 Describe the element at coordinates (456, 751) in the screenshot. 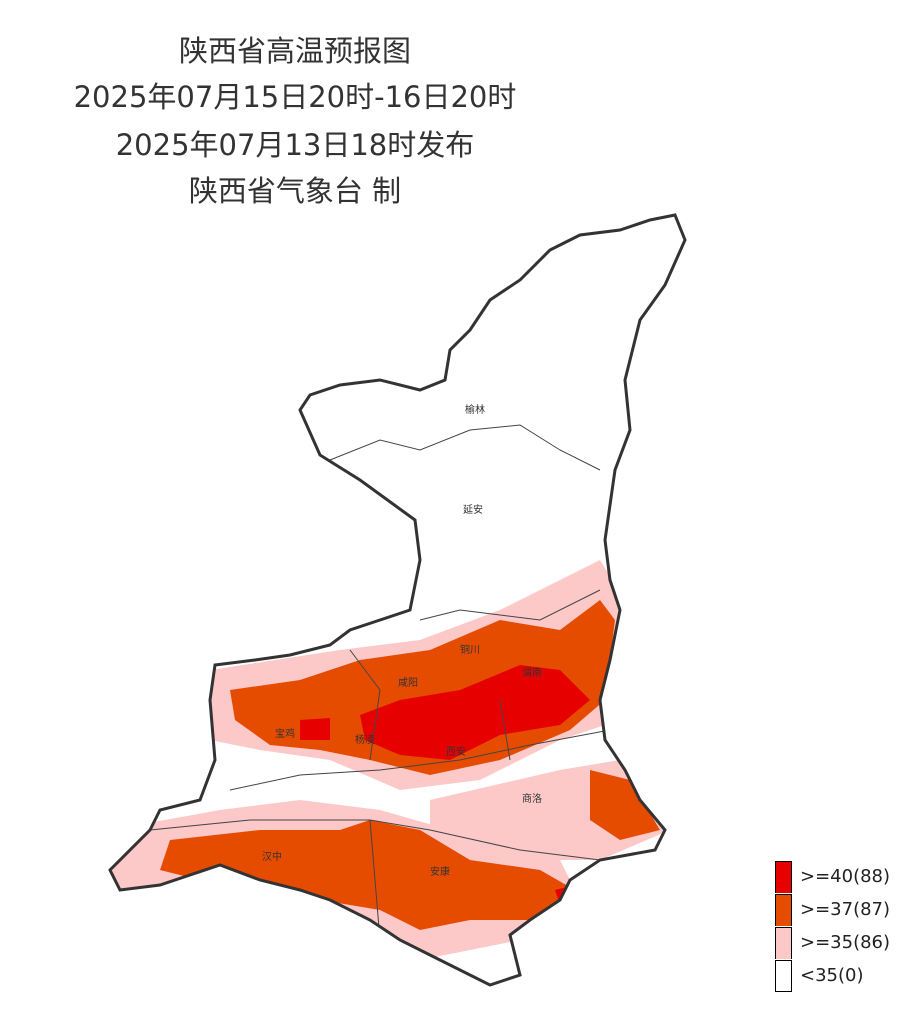

I see `city-label: 西安` at that location.